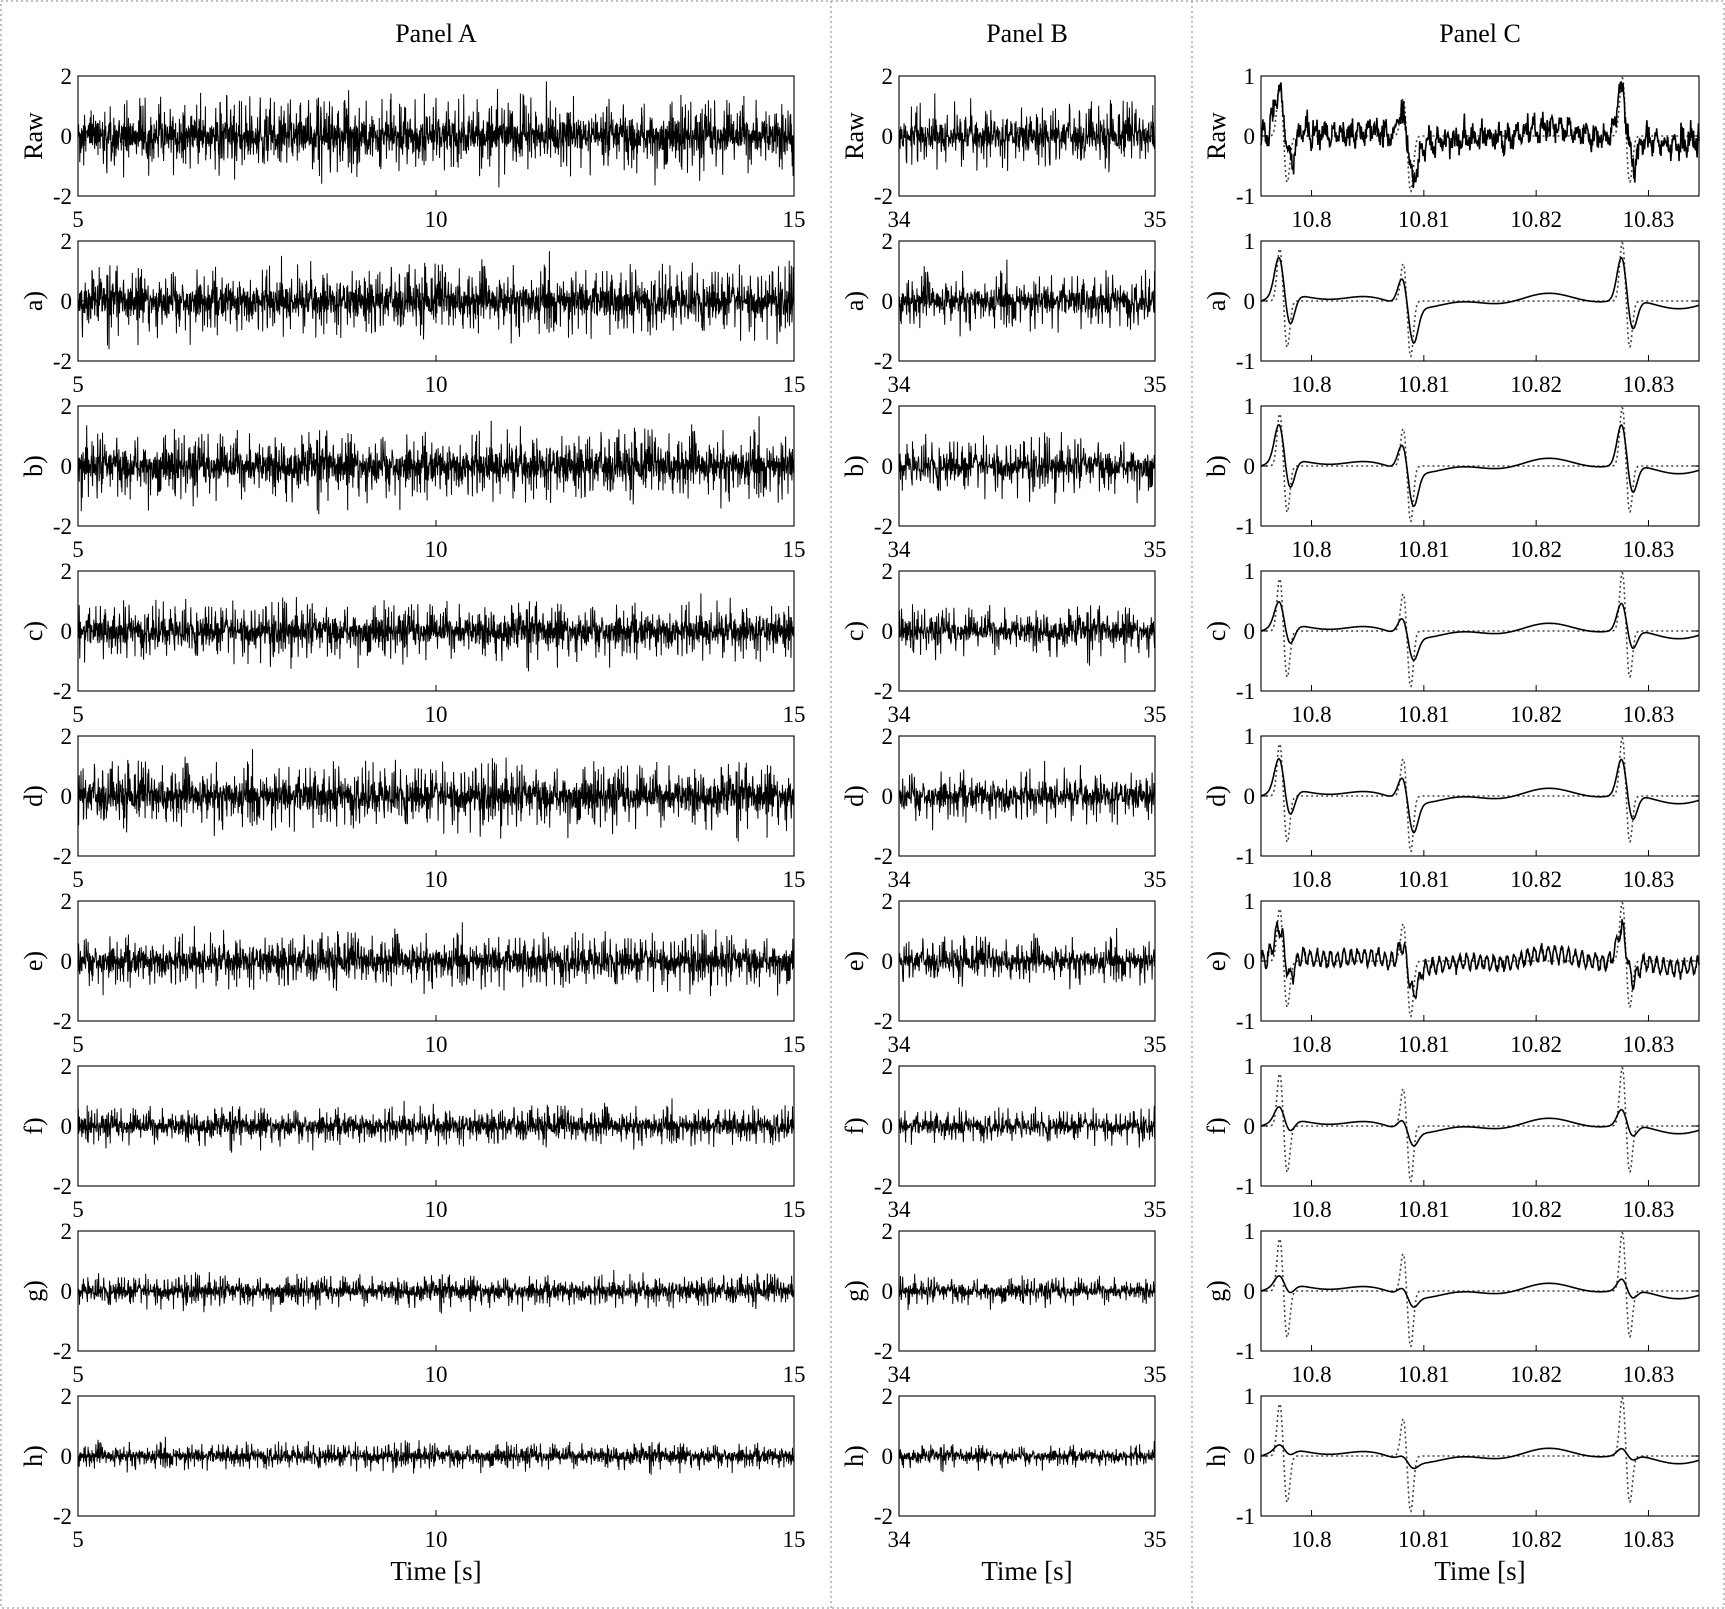 This screenshot has height=1609, width=1725. I want to click on subplot-h: -1 0 1 h) 10.8 10.81 10.82 10.83, so click(1451, 1468).